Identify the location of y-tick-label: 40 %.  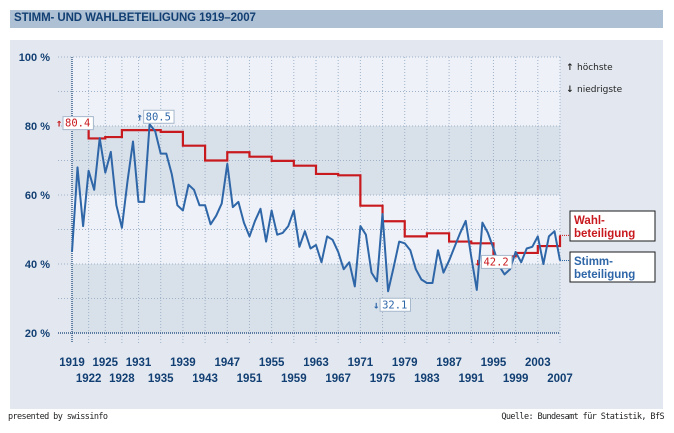
(37, 265).